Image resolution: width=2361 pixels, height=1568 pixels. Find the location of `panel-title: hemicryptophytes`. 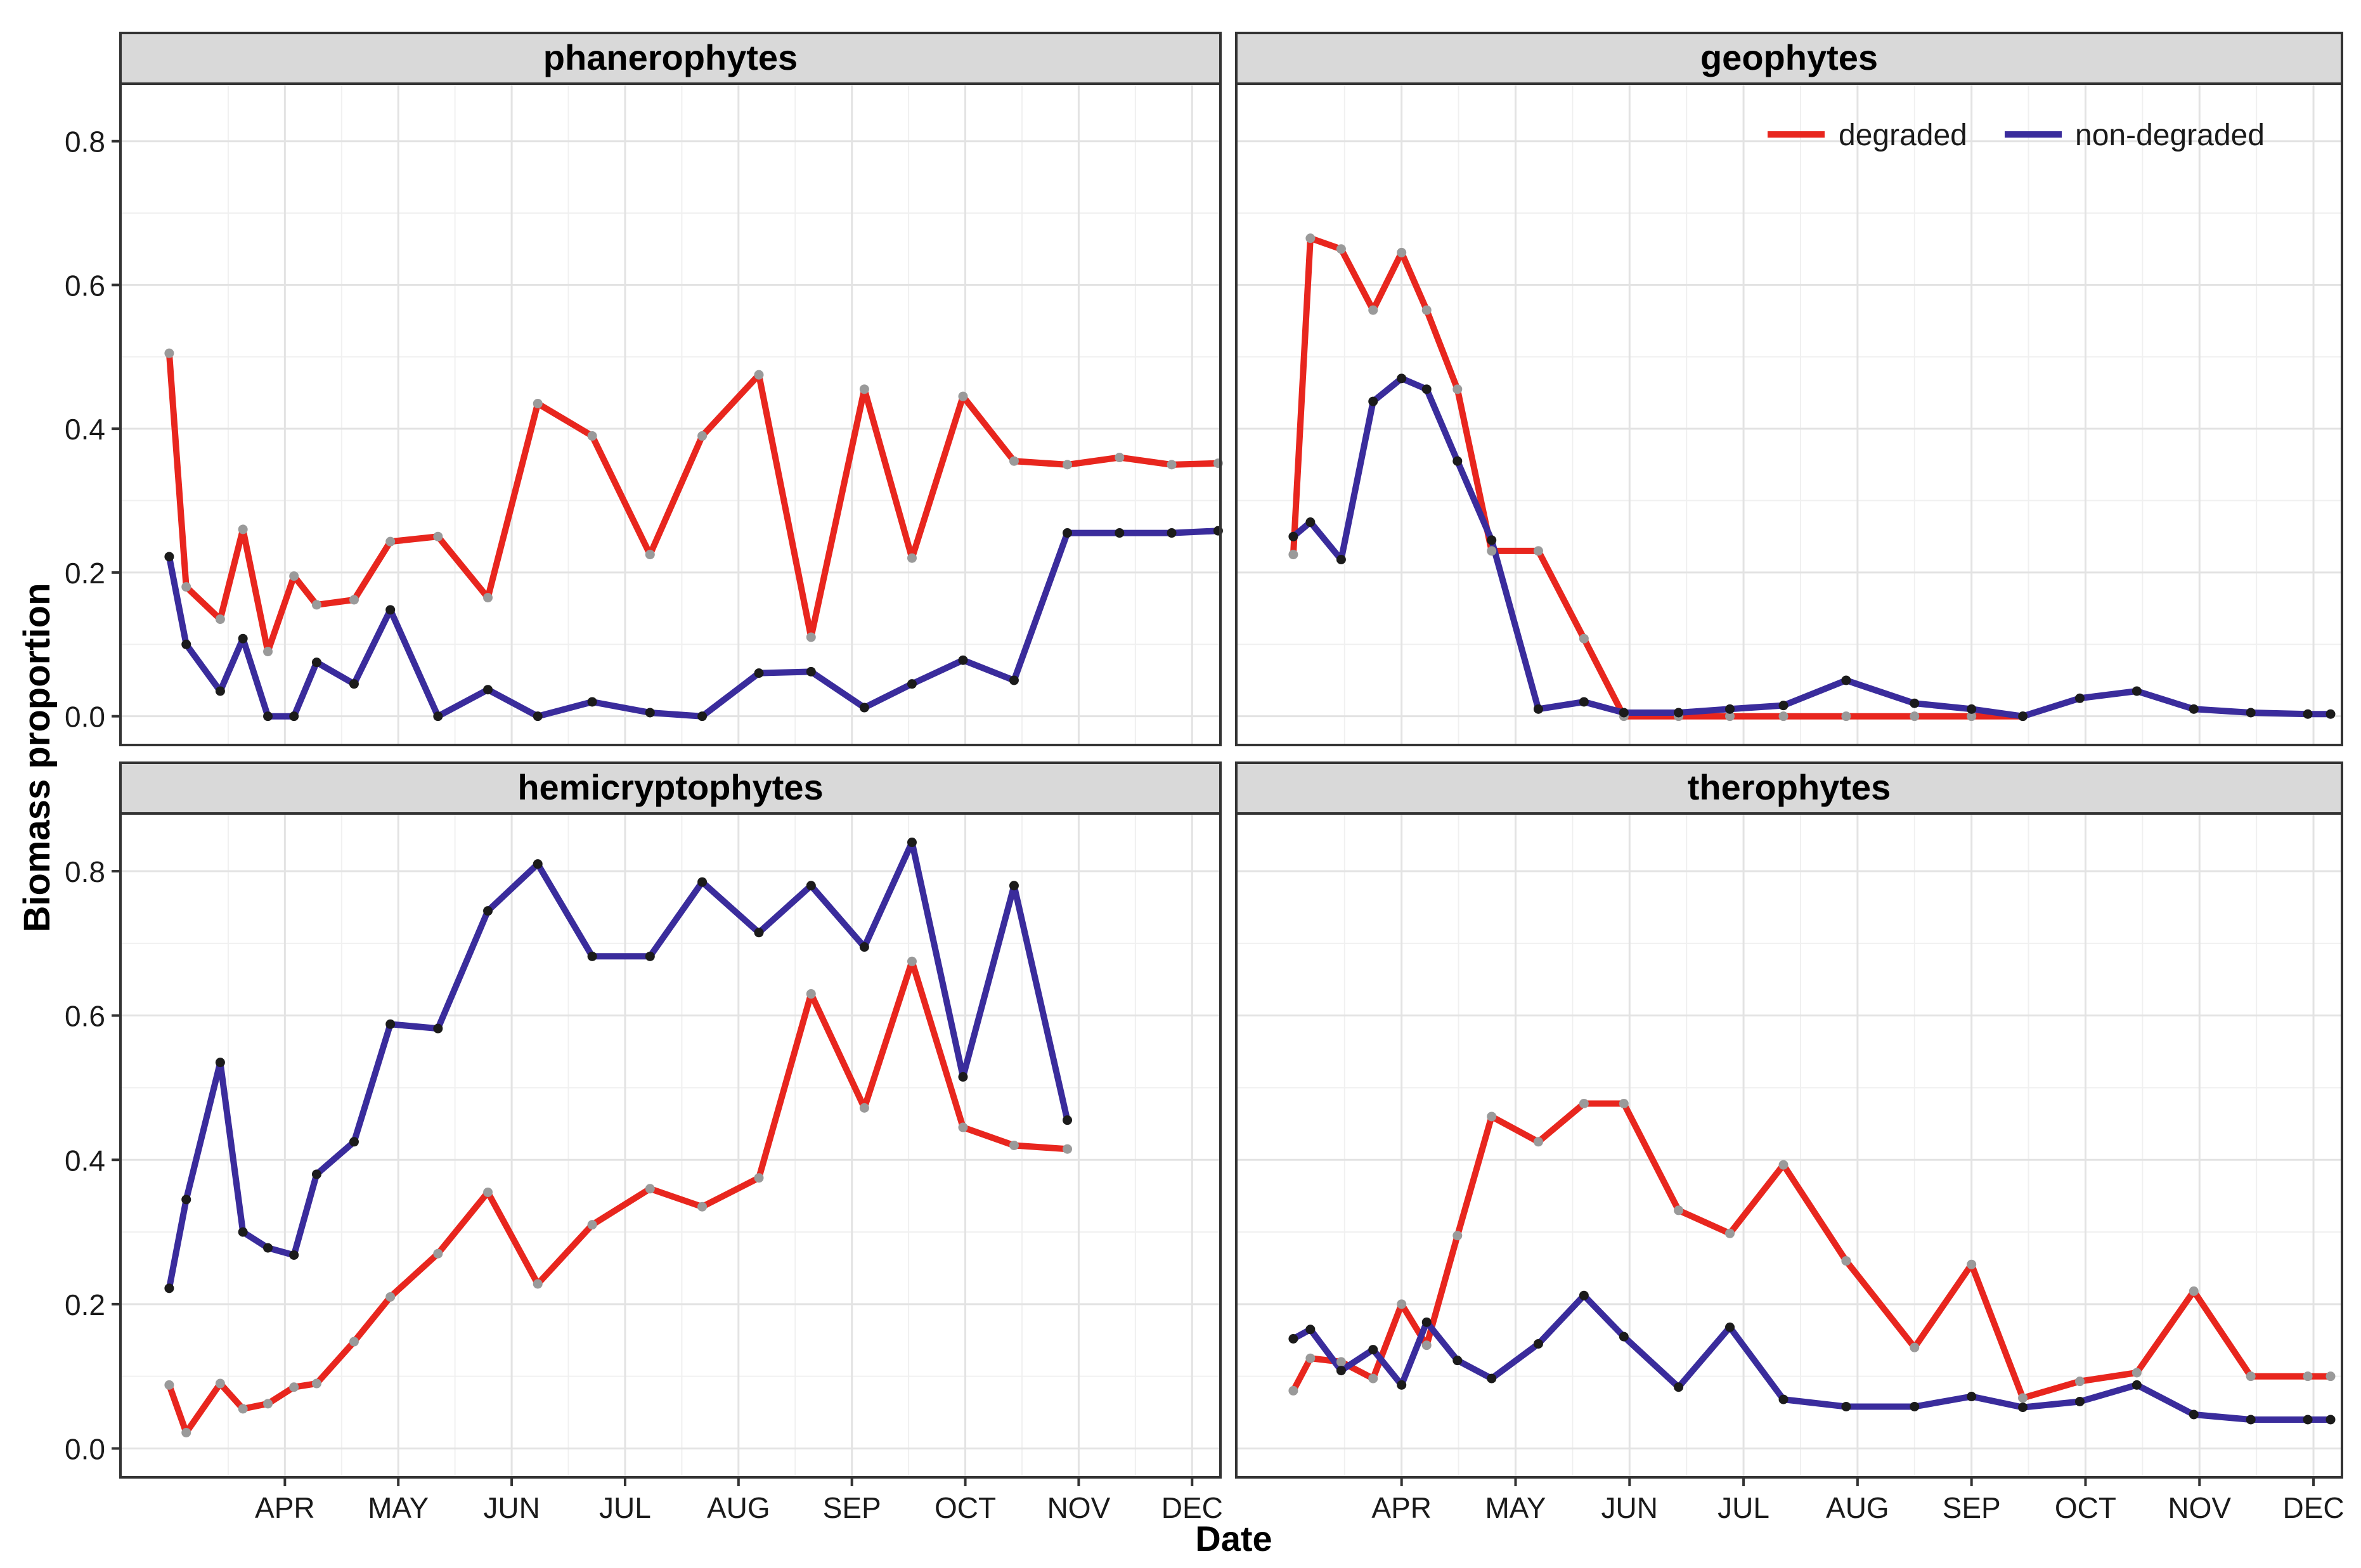

panel-title: hemicryptophytes is located at coordinates (670, 787).